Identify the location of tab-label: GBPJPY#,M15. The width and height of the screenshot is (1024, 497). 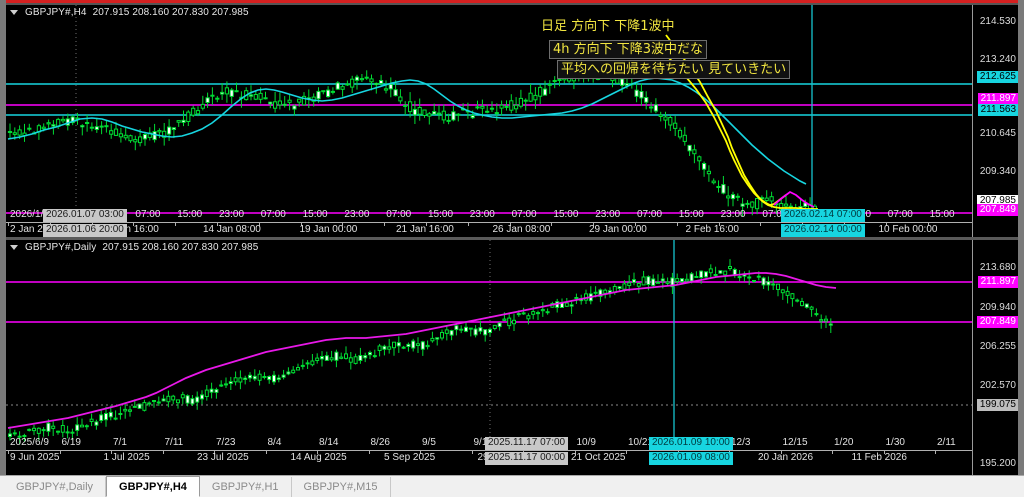
(340, 487).